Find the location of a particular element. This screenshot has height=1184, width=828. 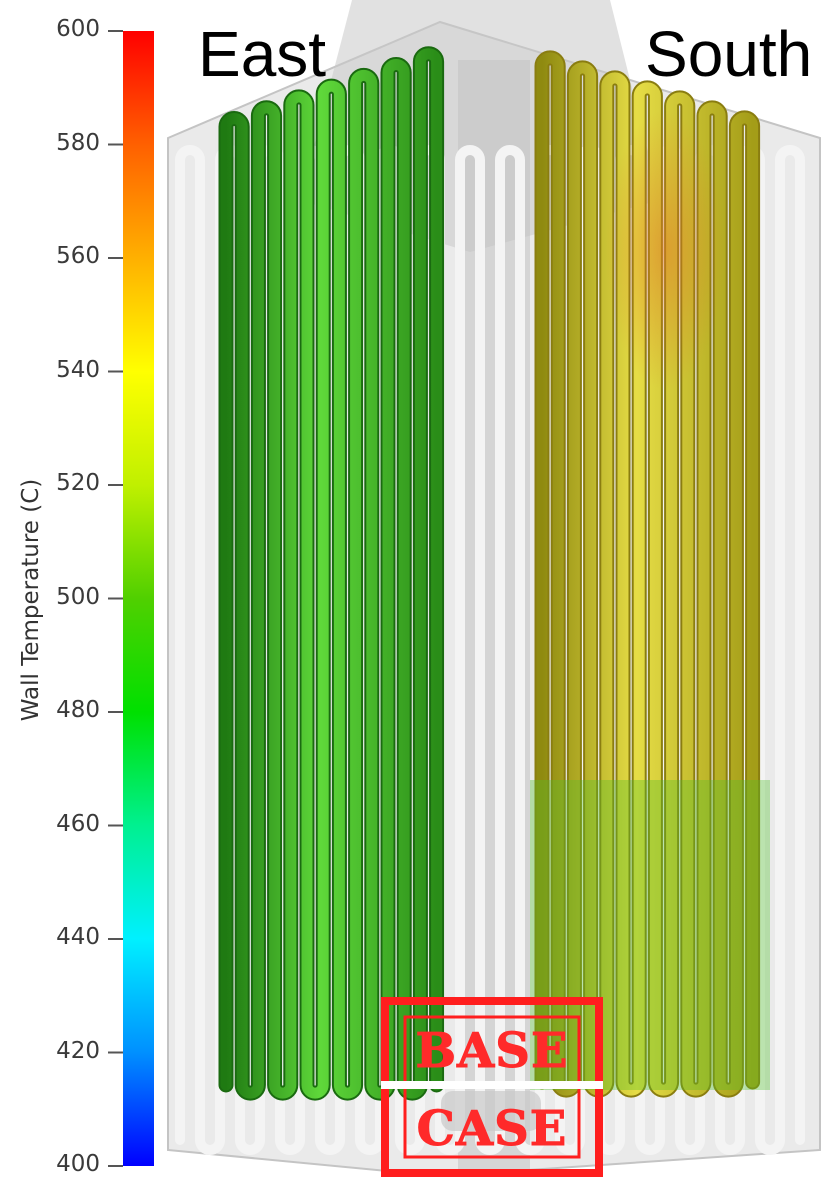

colorbar-tick-label: 480 is located at coordinates (78, 710).